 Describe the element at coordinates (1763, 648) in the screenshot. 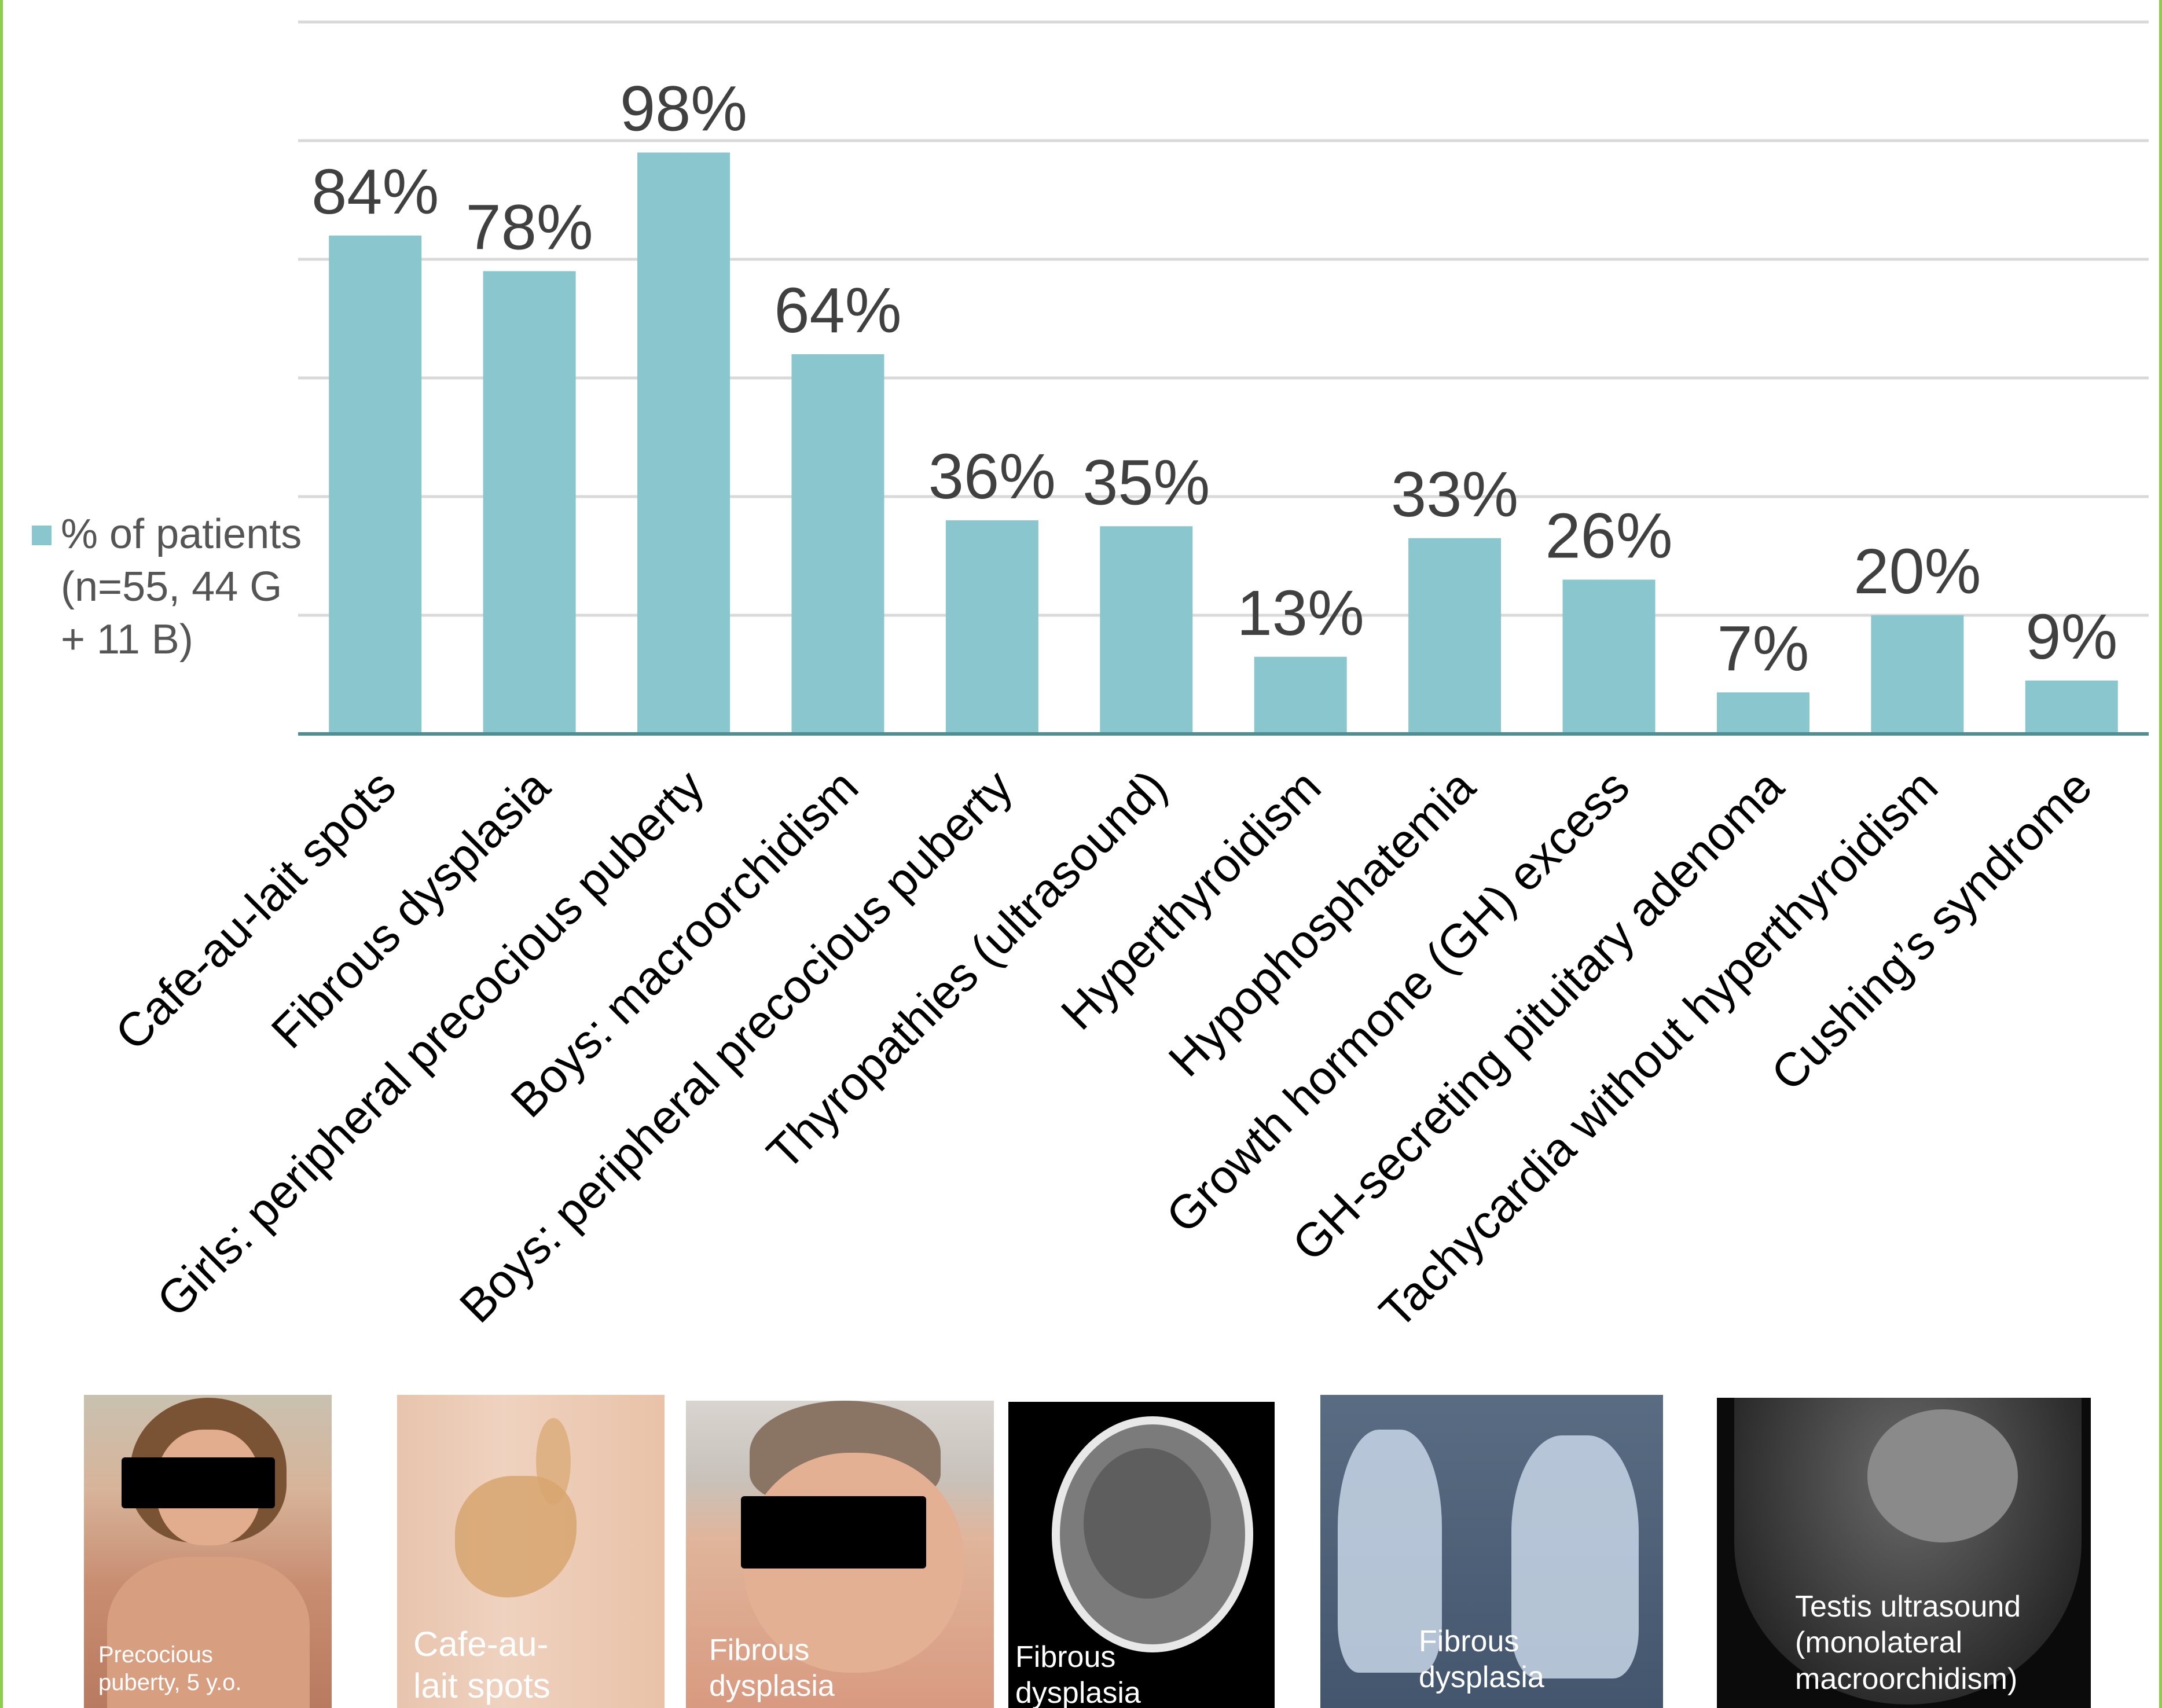

I see `data-label: 7%` at that location.